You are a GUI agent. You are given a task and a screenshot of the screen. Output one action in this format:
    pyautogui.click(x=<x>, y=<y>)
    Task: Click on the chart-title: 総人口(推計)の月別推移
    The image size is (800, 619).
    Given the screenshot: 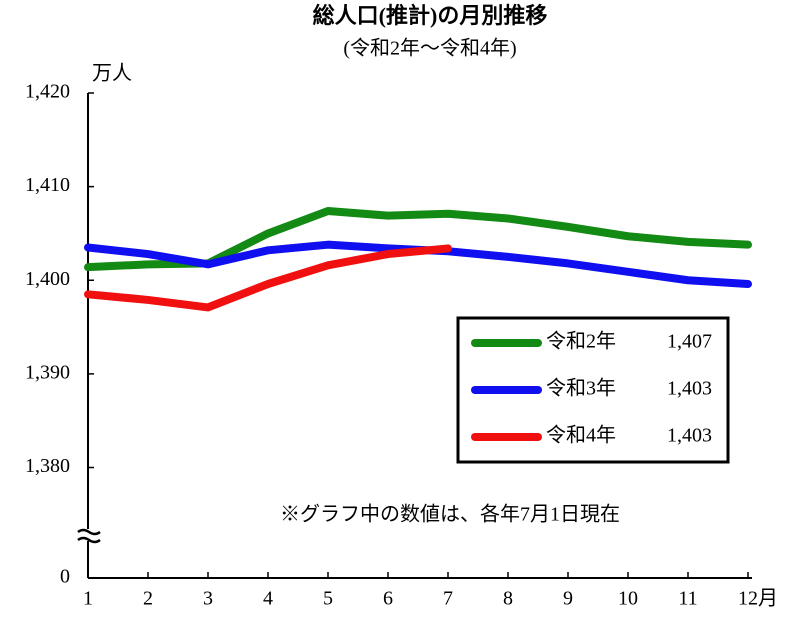 What is the action you would take?
    pyautogui.click(x=430, y=15)
    